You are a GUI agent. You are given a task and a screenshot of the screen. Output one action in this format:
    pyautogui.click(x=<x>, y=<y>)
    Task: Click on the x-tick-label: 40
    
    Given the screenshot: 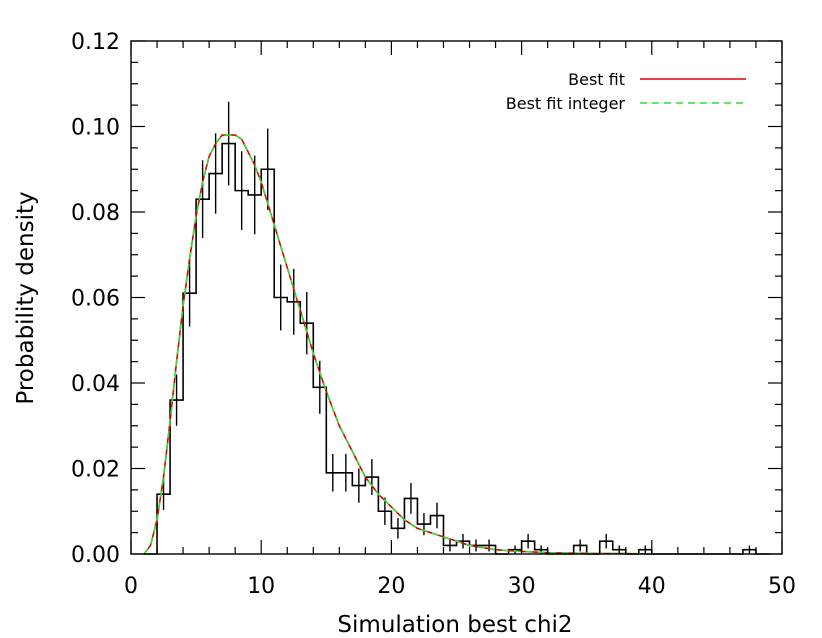 What is the action you would take?
    pyautogui.click(x=652, y=586)
    